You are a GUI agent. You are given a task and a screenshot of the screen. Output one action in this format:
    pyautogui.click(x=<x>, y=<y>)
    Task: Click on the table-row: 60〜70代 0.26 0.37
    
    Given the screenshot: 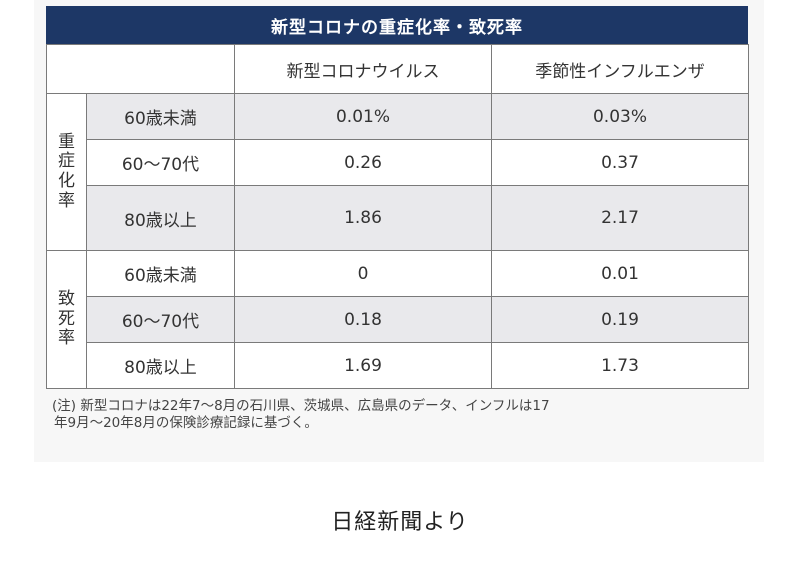 What is the action you would take?
    pyautogui.click(x=398, y=162)
    